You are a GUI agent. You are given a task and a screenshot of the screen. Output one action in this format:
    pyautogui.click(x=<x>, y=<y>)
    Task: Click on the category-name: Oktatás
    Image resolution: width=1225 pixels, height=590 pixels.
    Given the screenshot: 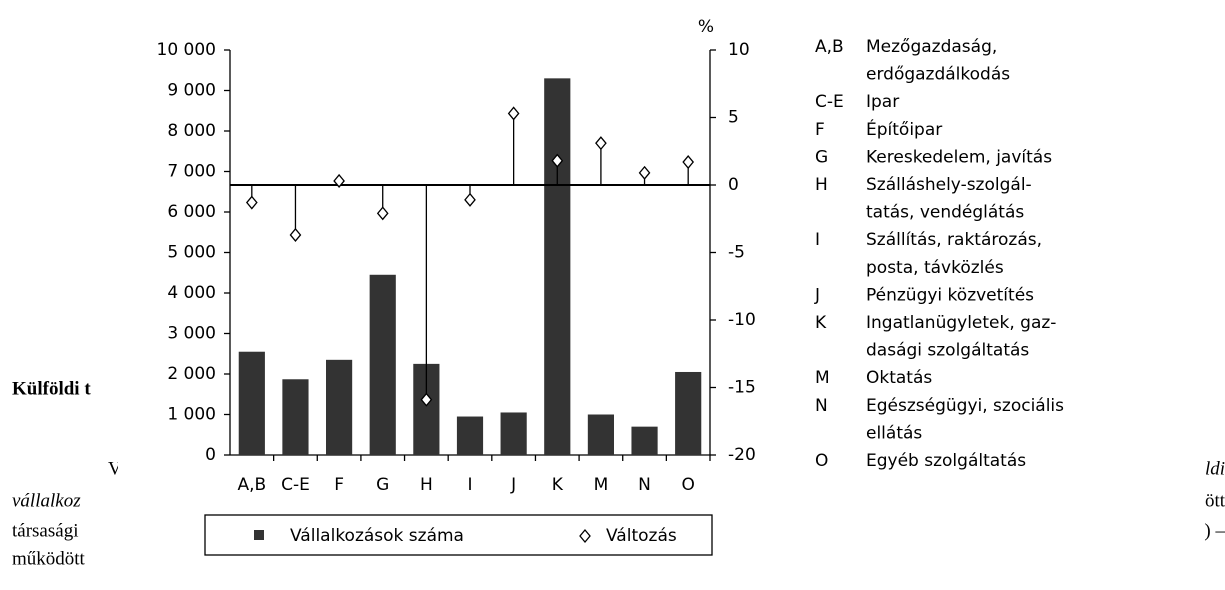 What is the action you would take?
    pyautogui.click(x=899, y=378)
    